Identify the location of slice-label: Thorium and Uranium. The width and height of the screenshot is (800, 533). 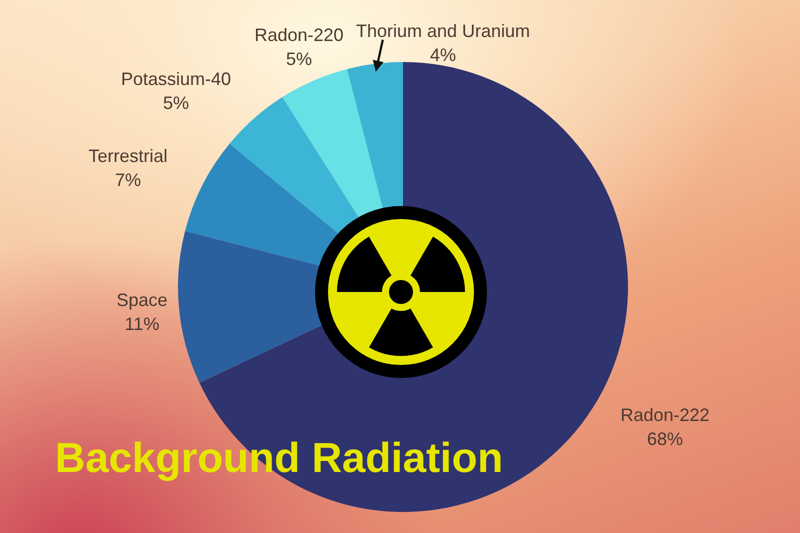
(443, 31).